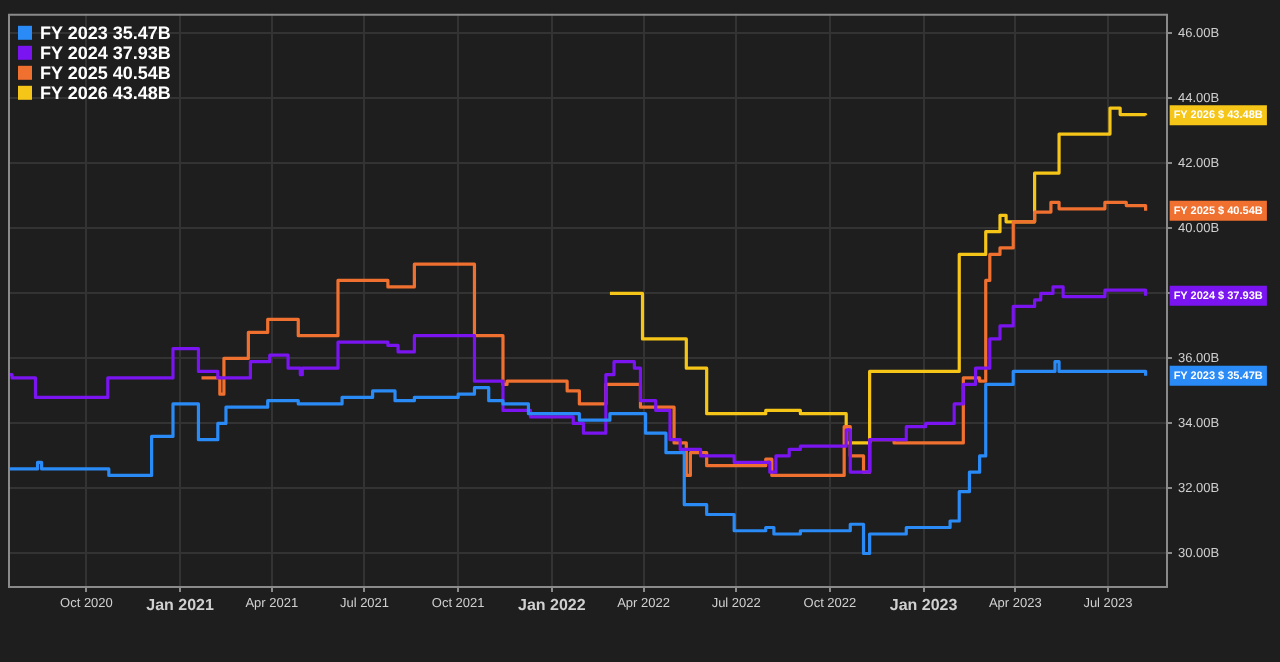  Describe the element at coordinates (924, 605) in the screenshot. I see `x-tick-label: Jan 2023` at that location.